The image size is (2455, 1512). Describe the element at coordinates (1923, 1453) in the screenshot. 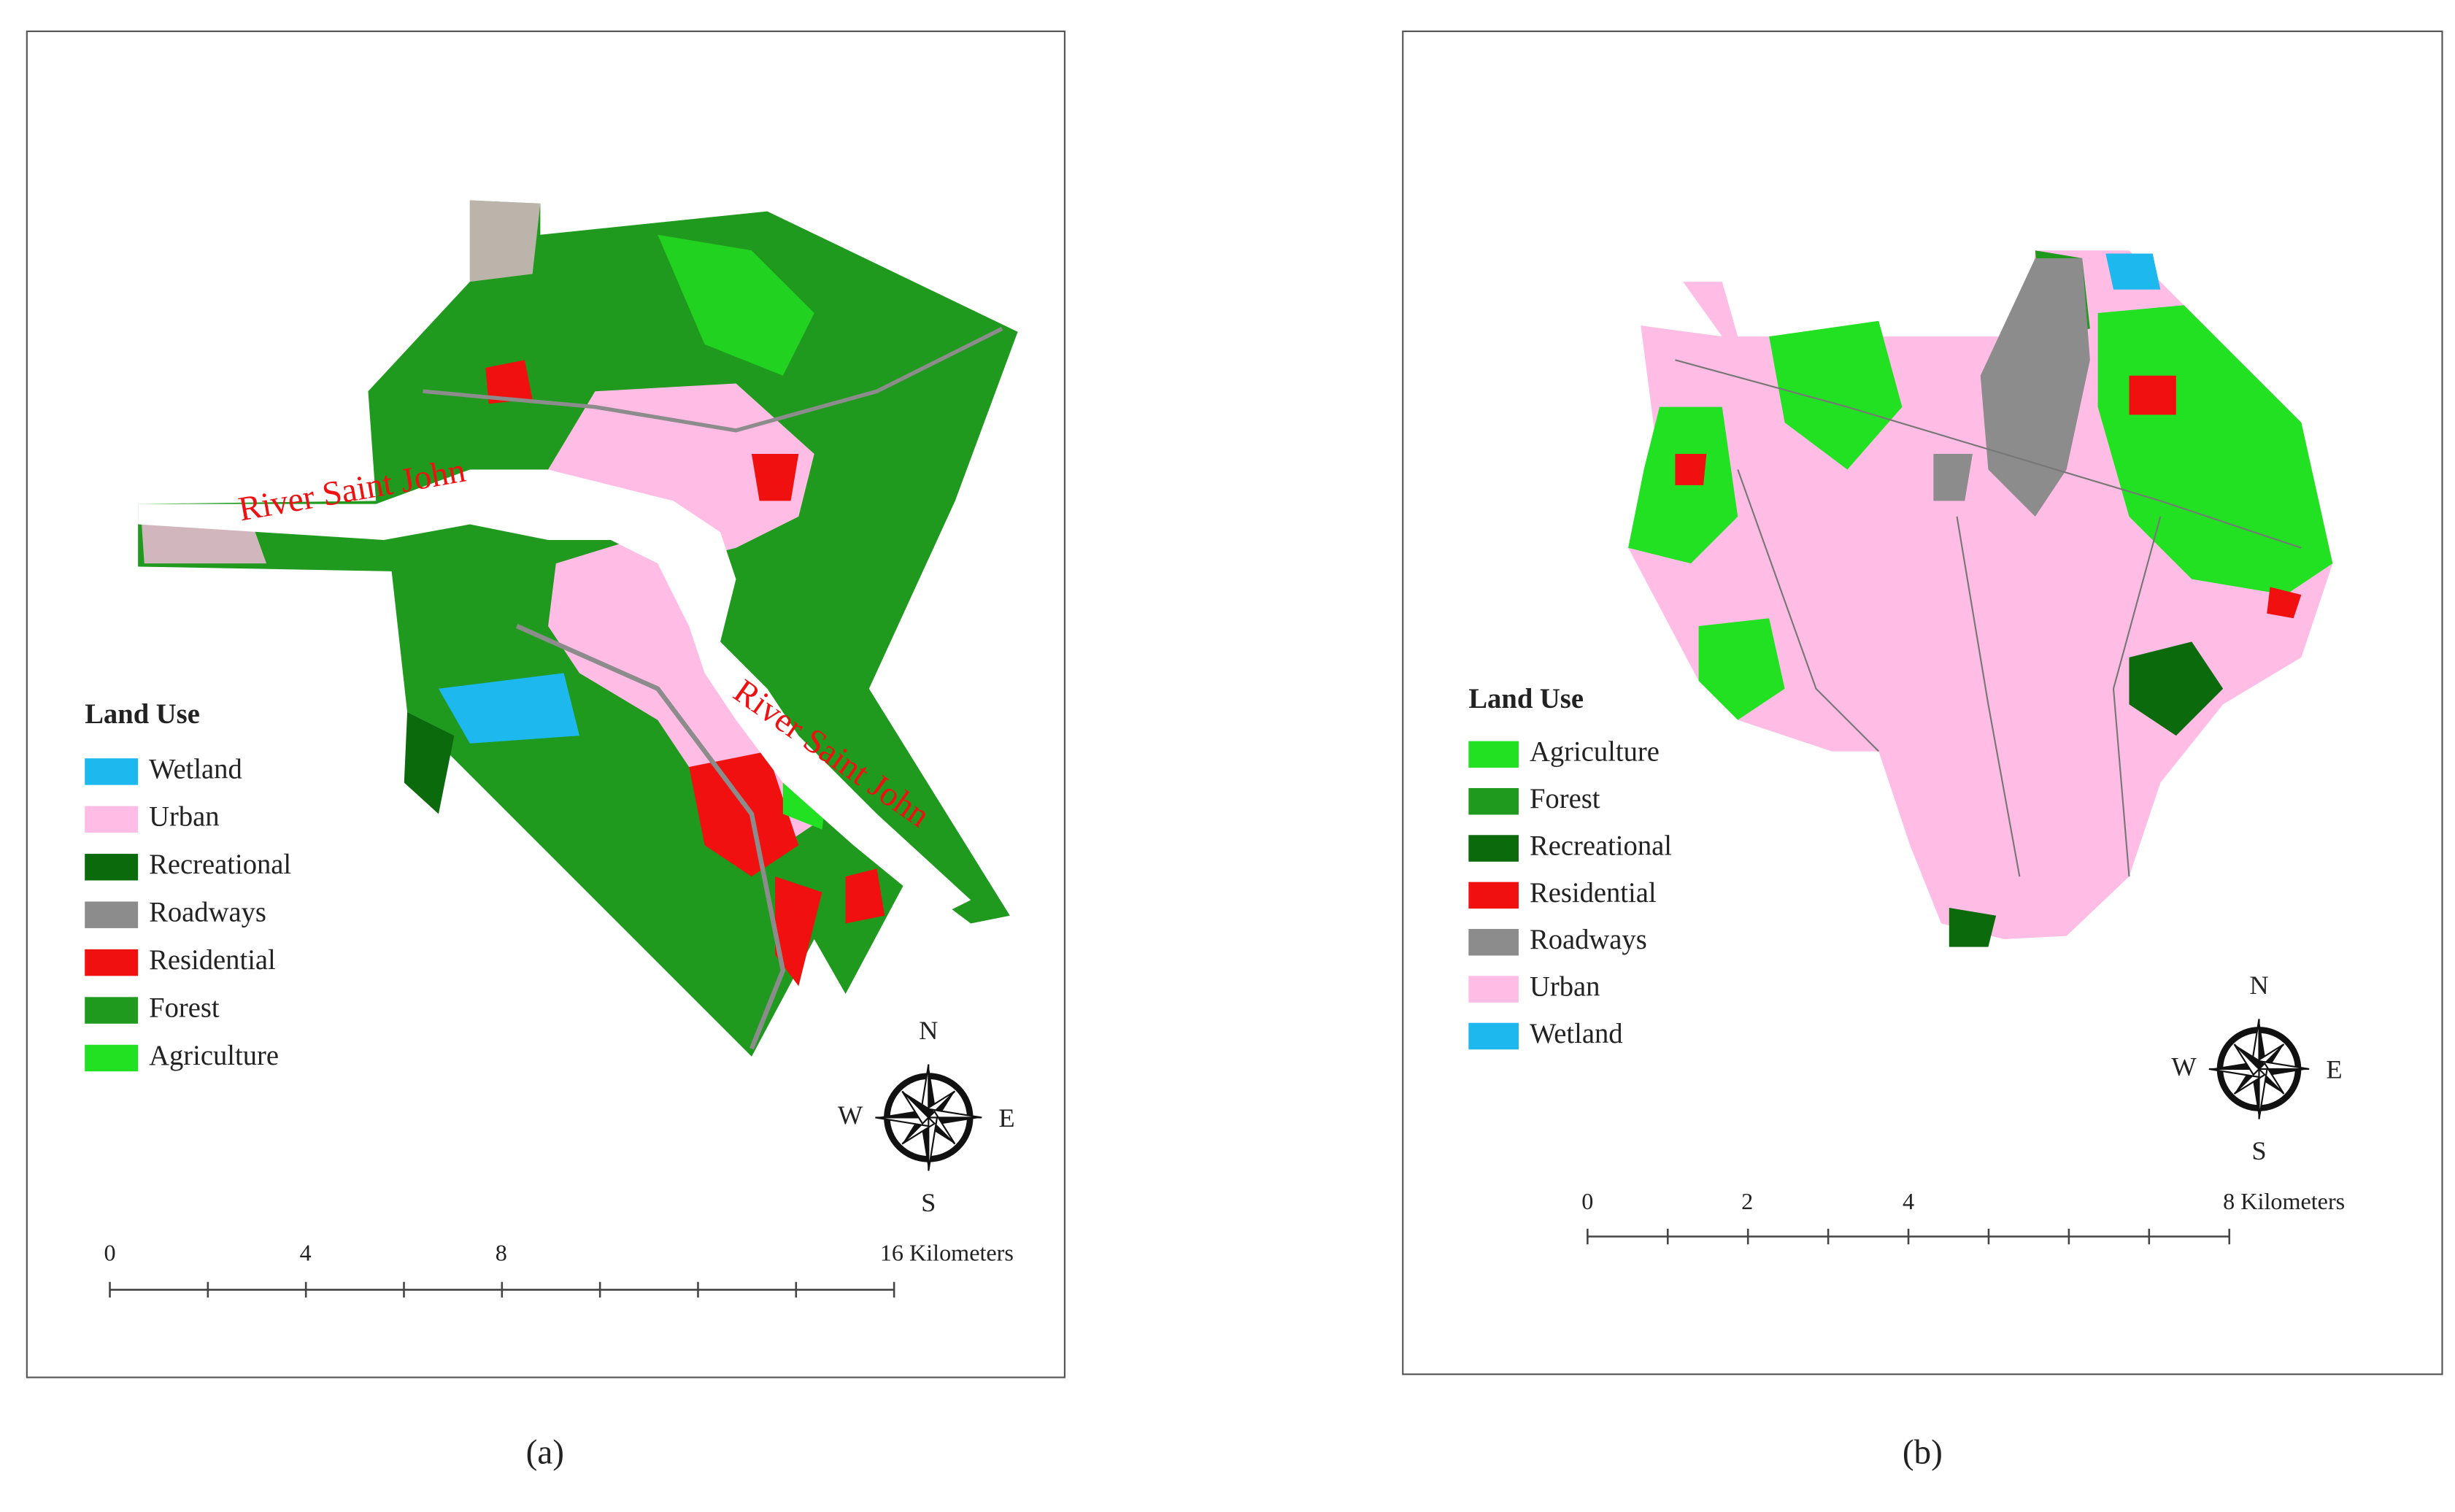

I see `panel-label: (b)` at that location.